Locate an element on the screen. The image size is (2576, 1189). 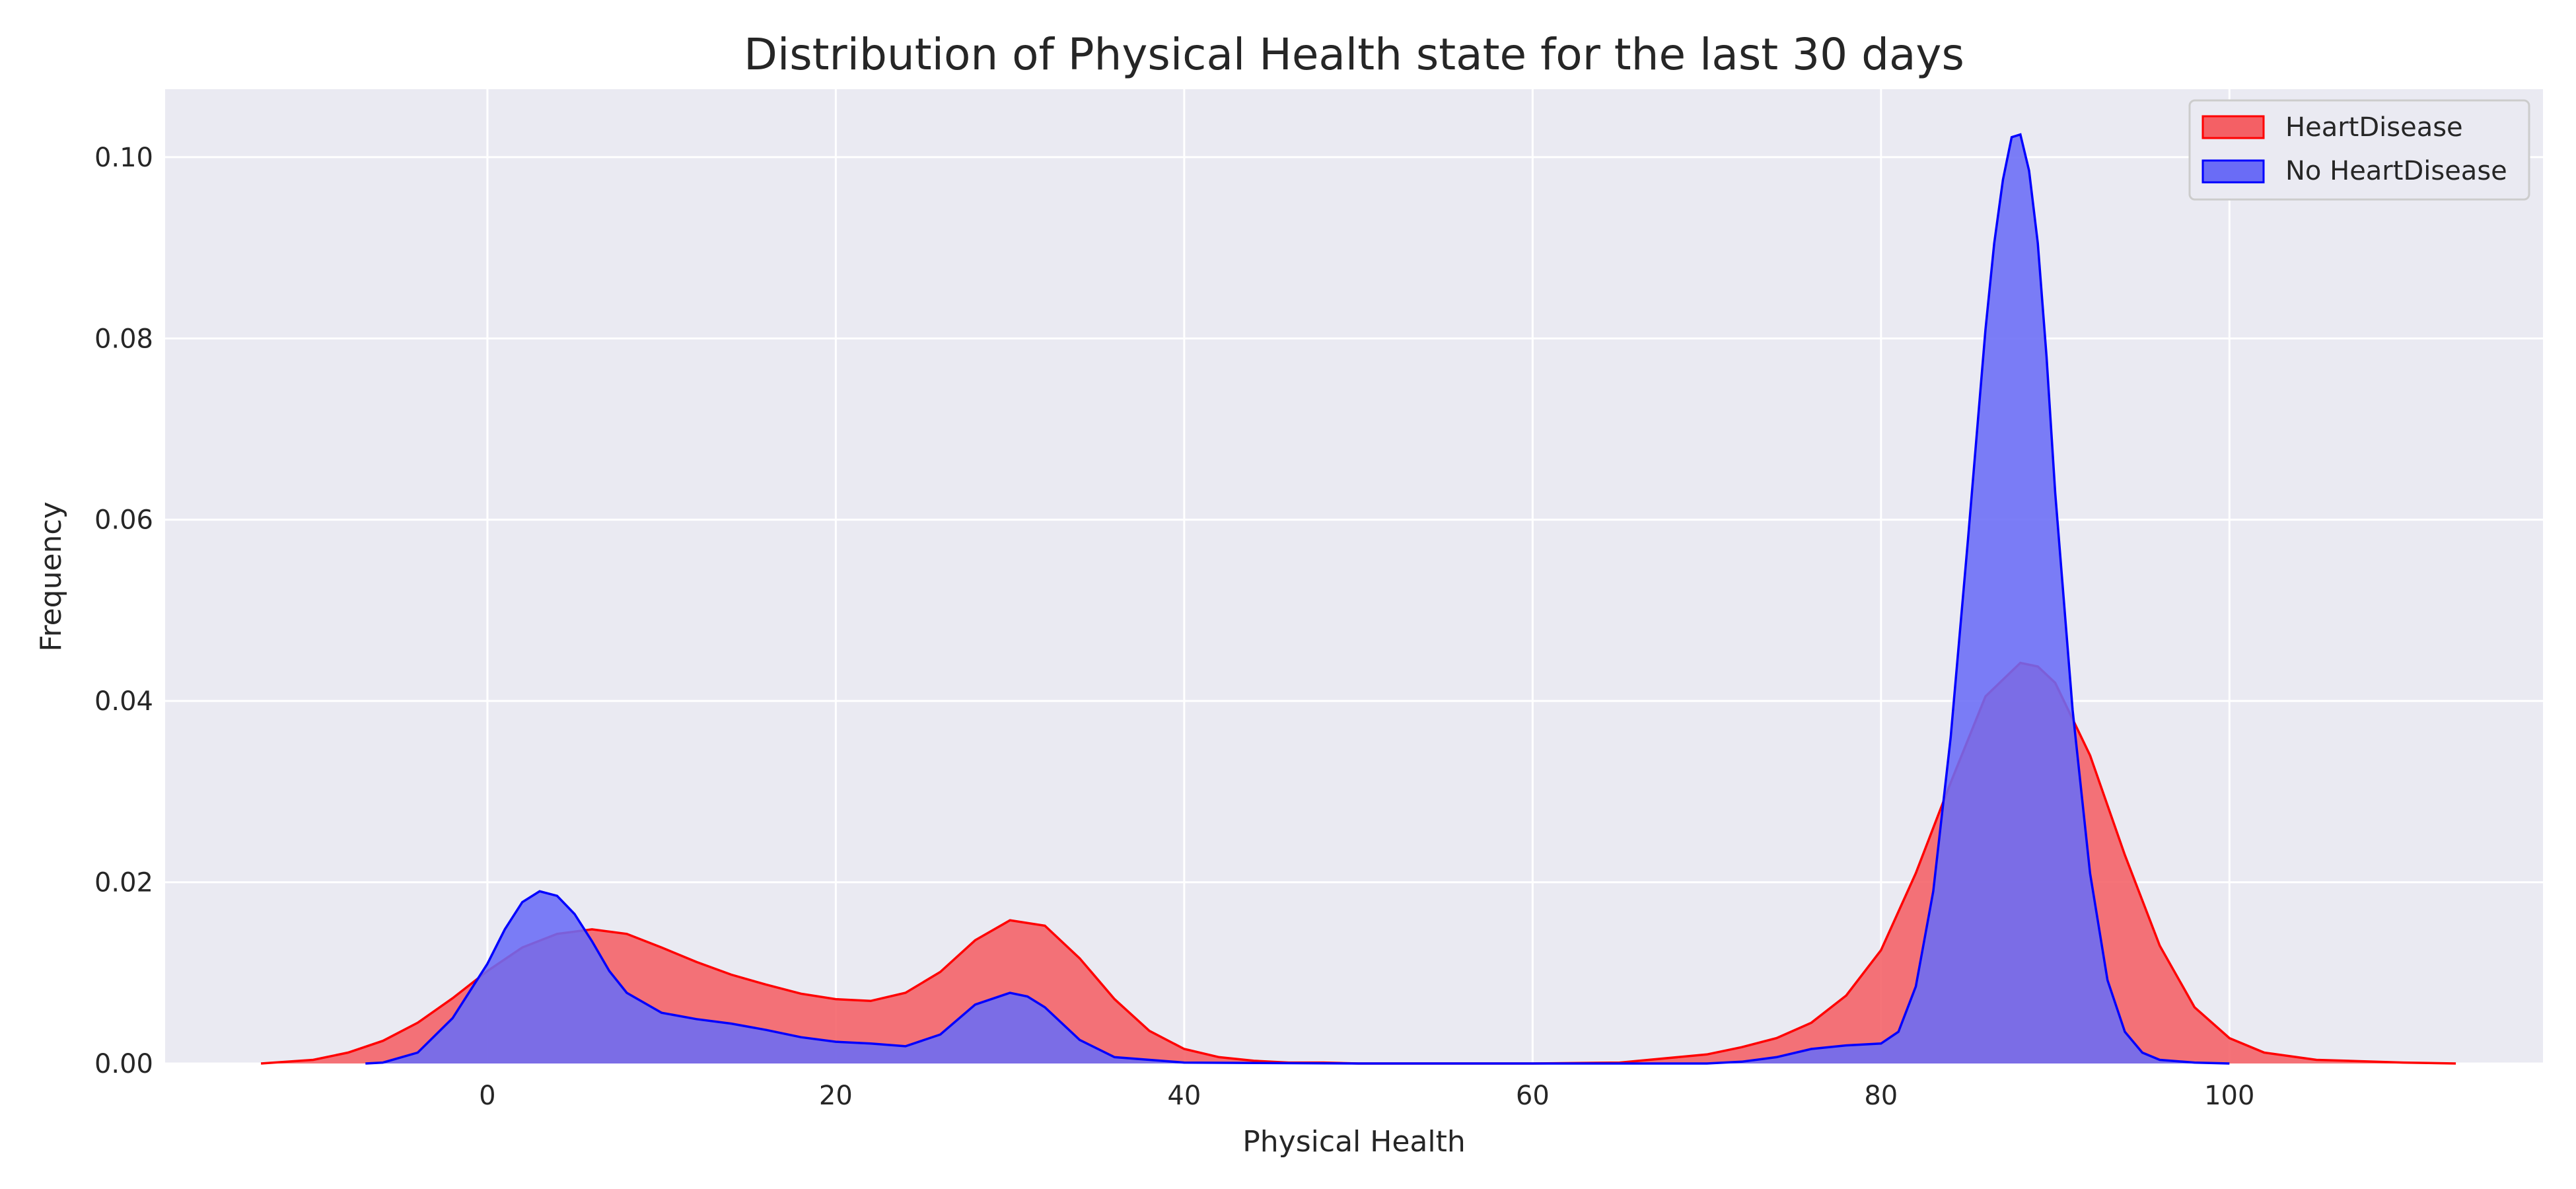
x-axis-label: Physical Health is located at coordinates (1353, 1142).